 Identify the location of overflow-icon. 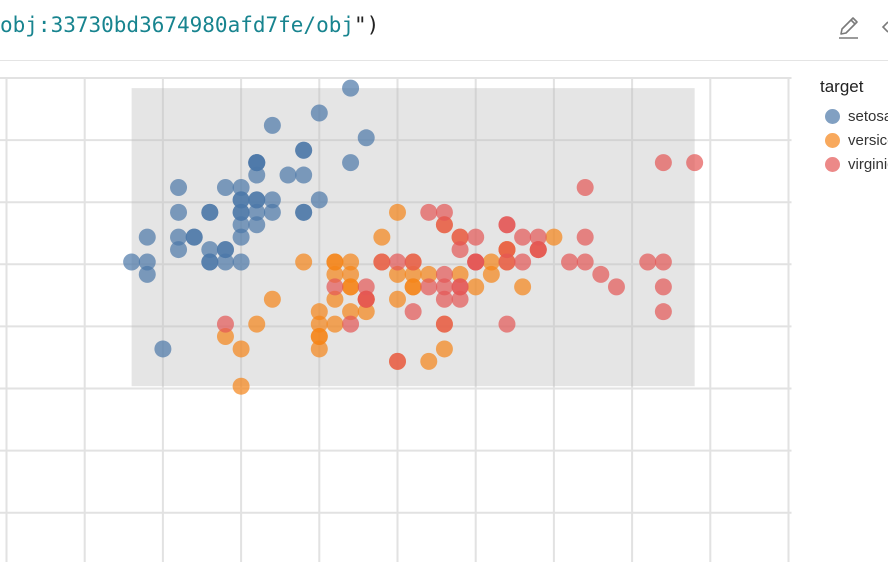
(884, 27).